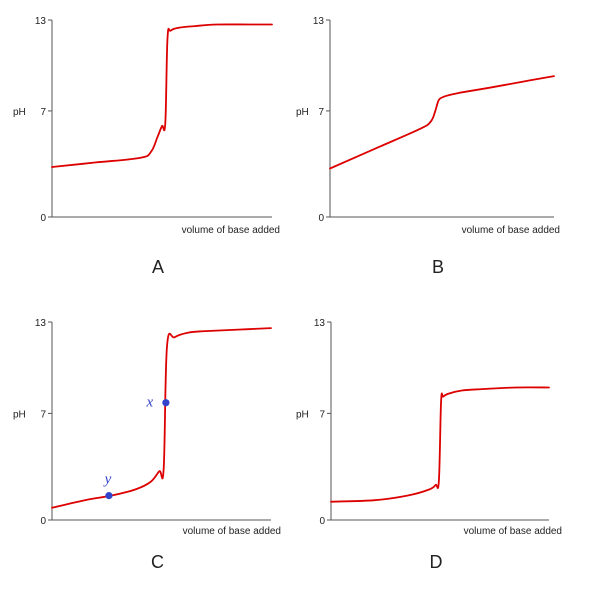 The height and width of the screenshot is (596, 616). I want to click on panel-label: B, so click(438, 267).